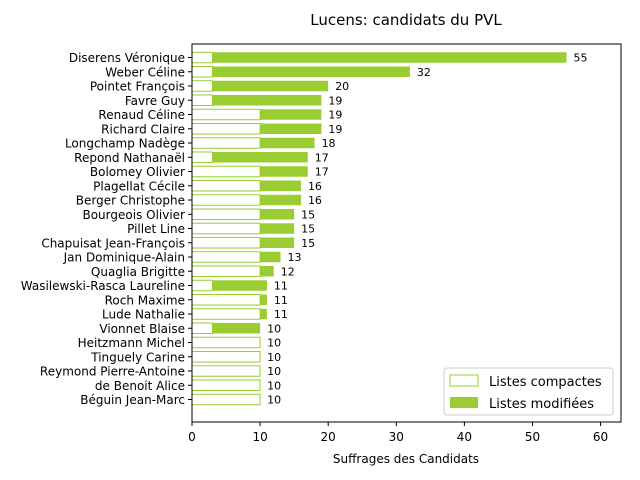 The height and width of the screenshot is (480, 640). What do you see at coordinates (143, 315) in the screenshot?
I see `y-tick-label: Lude Nathalie` at bounding box center [143, 315].